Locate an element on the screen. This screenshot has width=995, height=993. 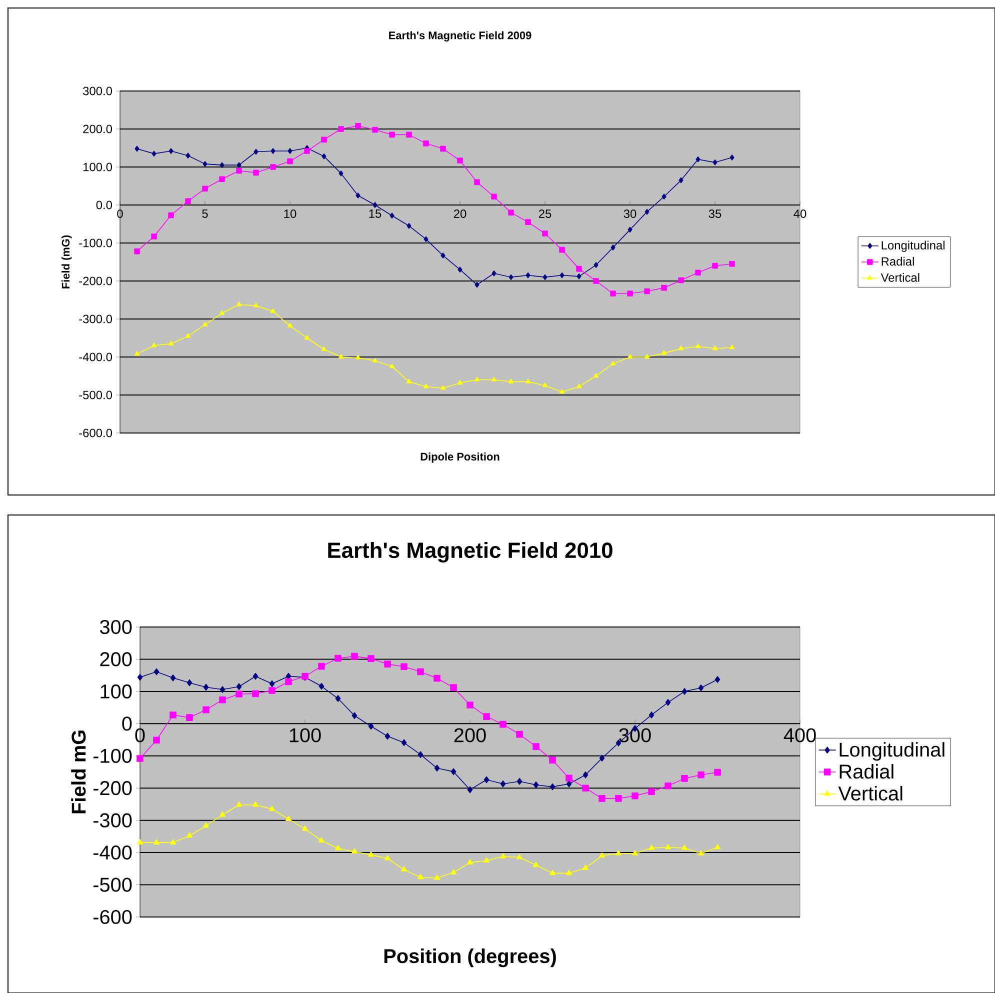
y-tick-label: -400 is located at coordinates (112, 853).